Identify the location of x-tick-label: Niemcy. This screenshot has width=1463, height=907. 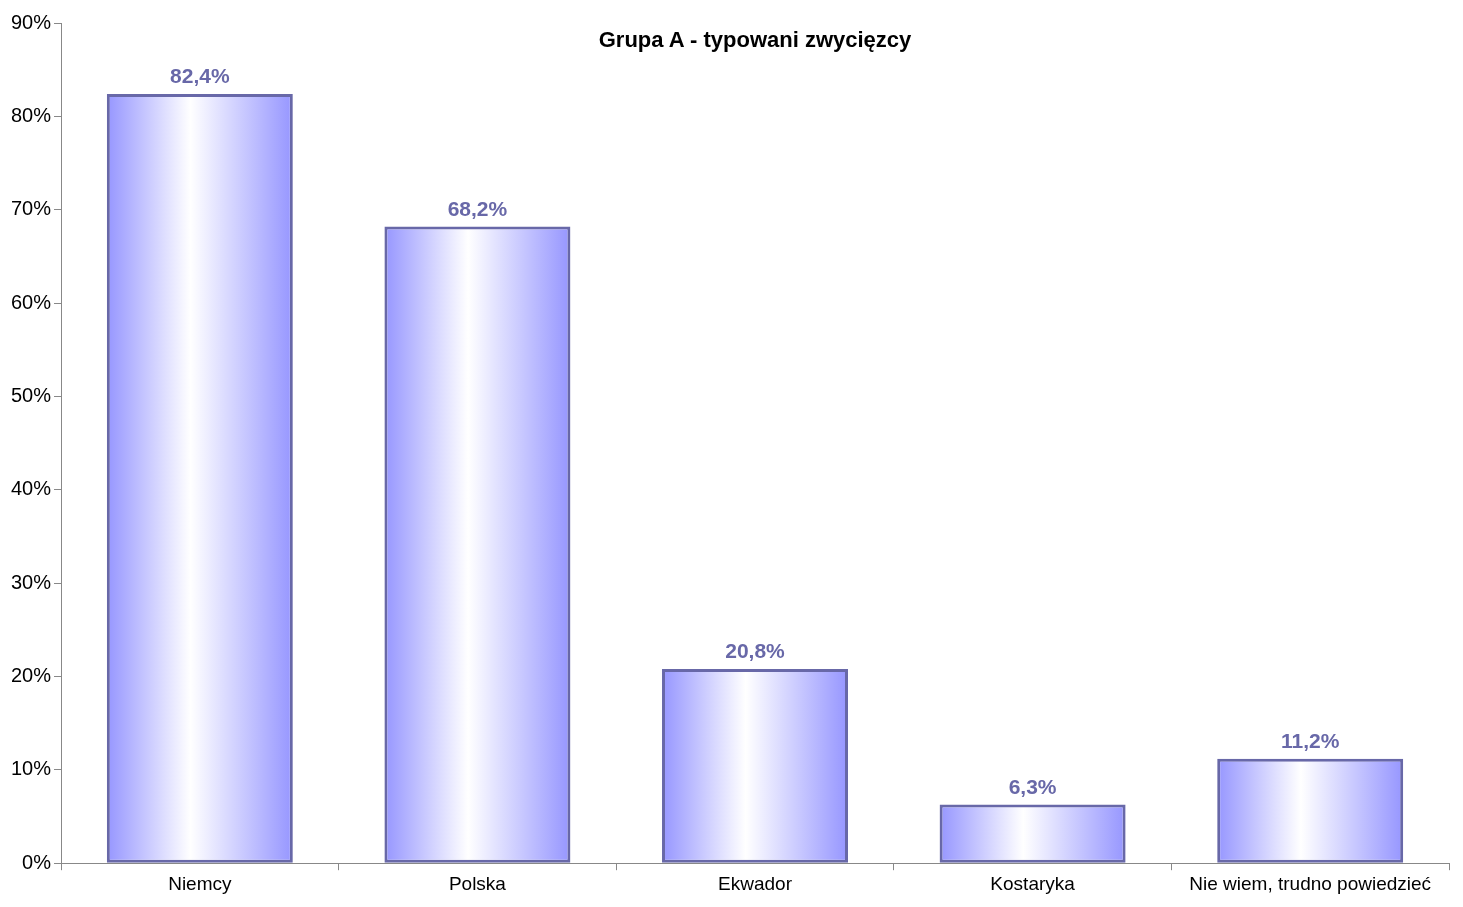
(200, 883).